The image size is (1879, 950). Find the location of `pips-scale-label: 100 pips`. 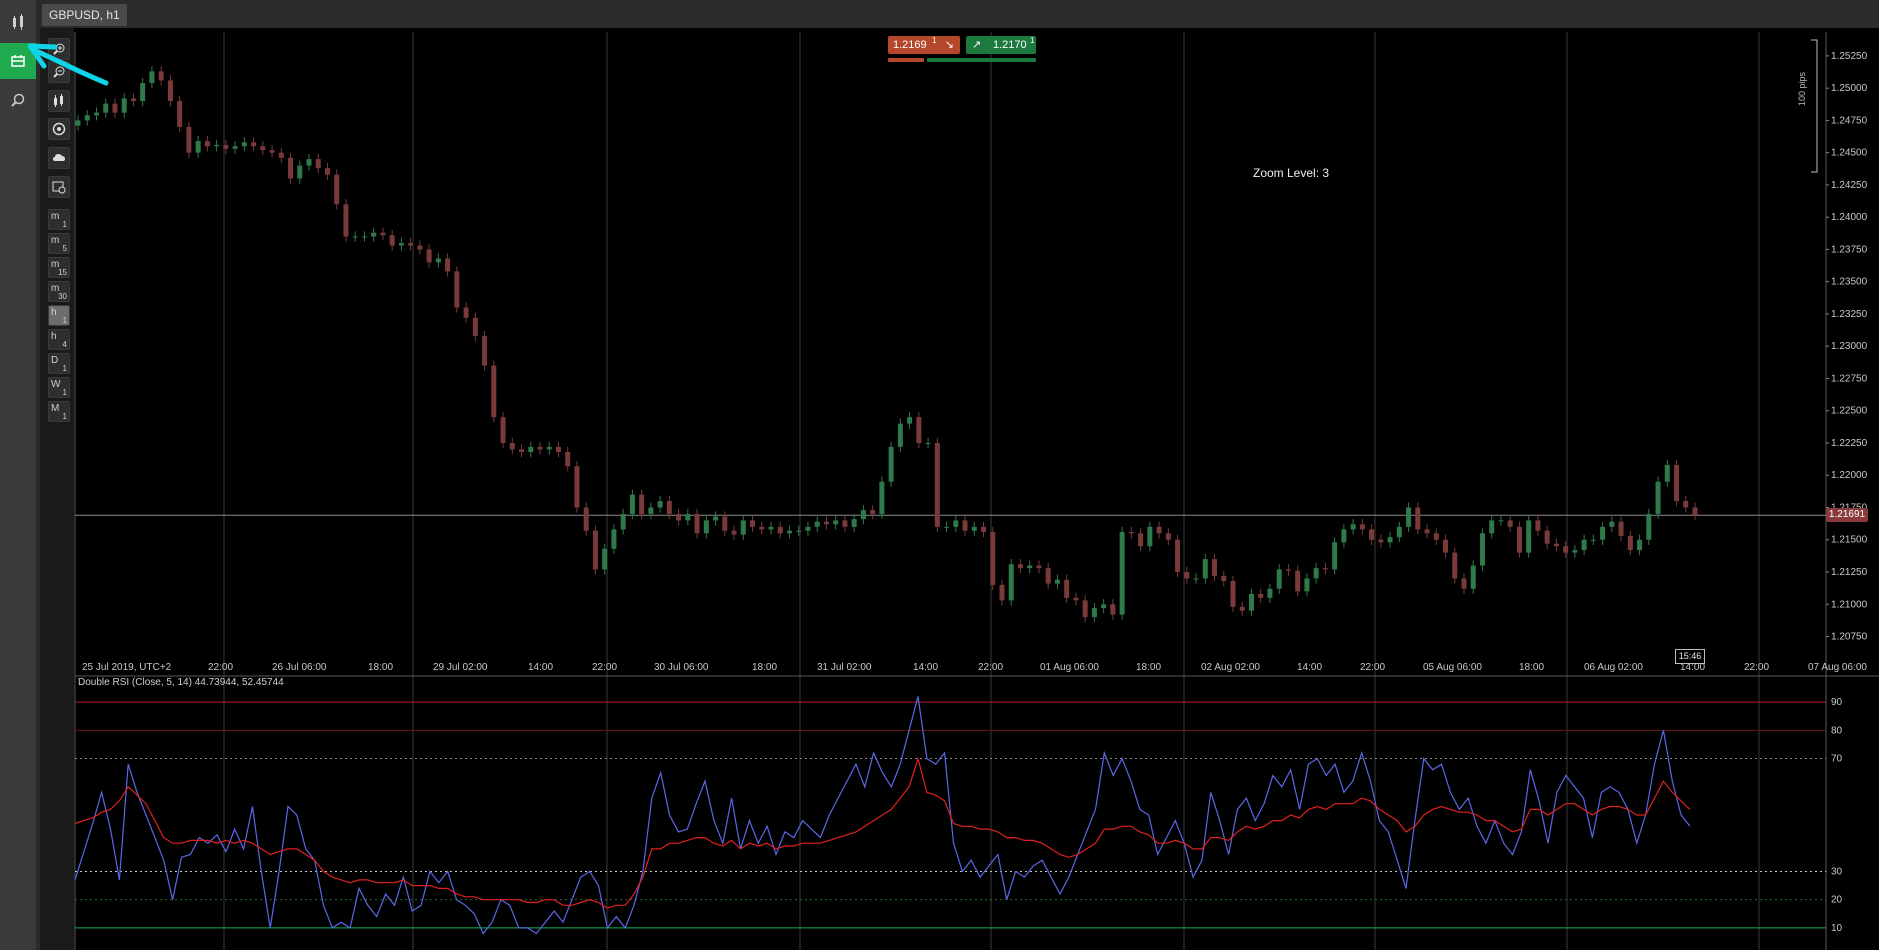

pips-scale-label: 100 pips is located at coordinates (1802, 88).